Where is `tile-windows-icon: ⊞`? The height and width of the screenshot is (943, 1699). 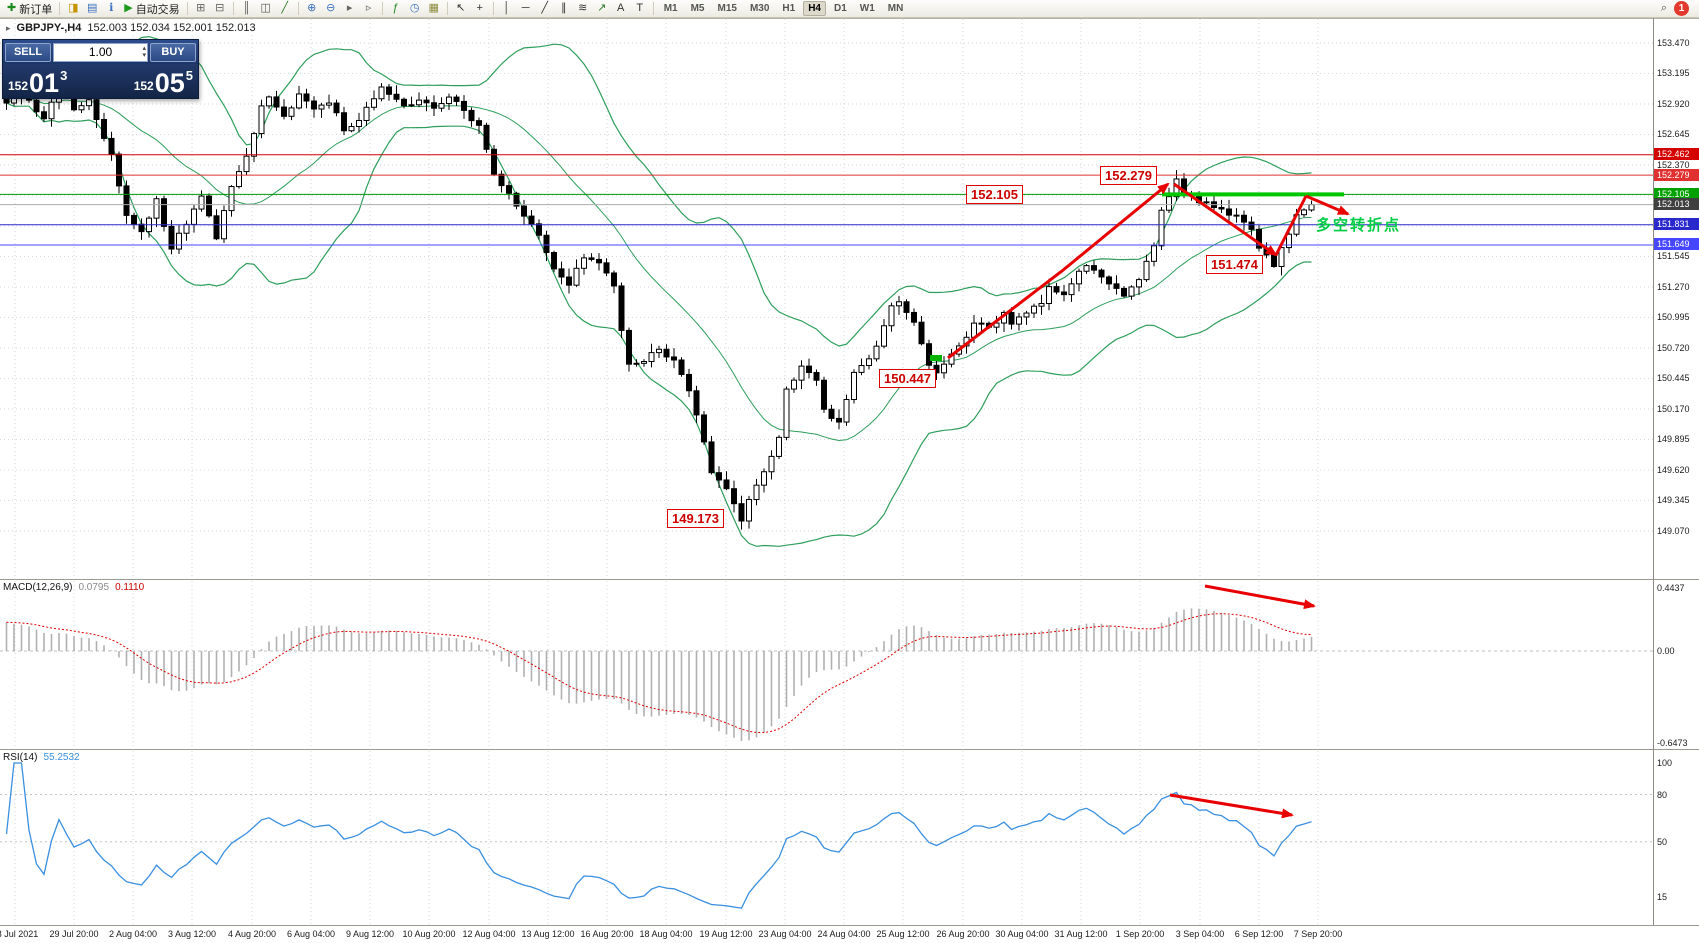
tile-windows-icon: ⊞ is located at coordinates (201, 8).